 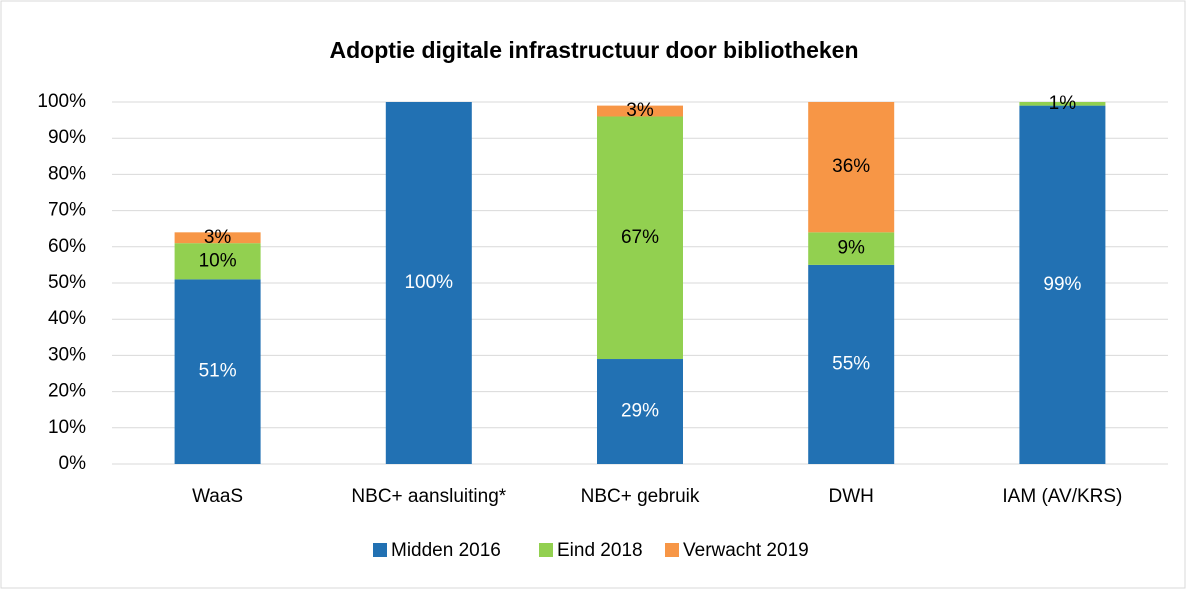 What do you see at coordinates (67, 137) in the screenshot?
I see `y-tick-label: 90%` at bounding box center [67, 137].